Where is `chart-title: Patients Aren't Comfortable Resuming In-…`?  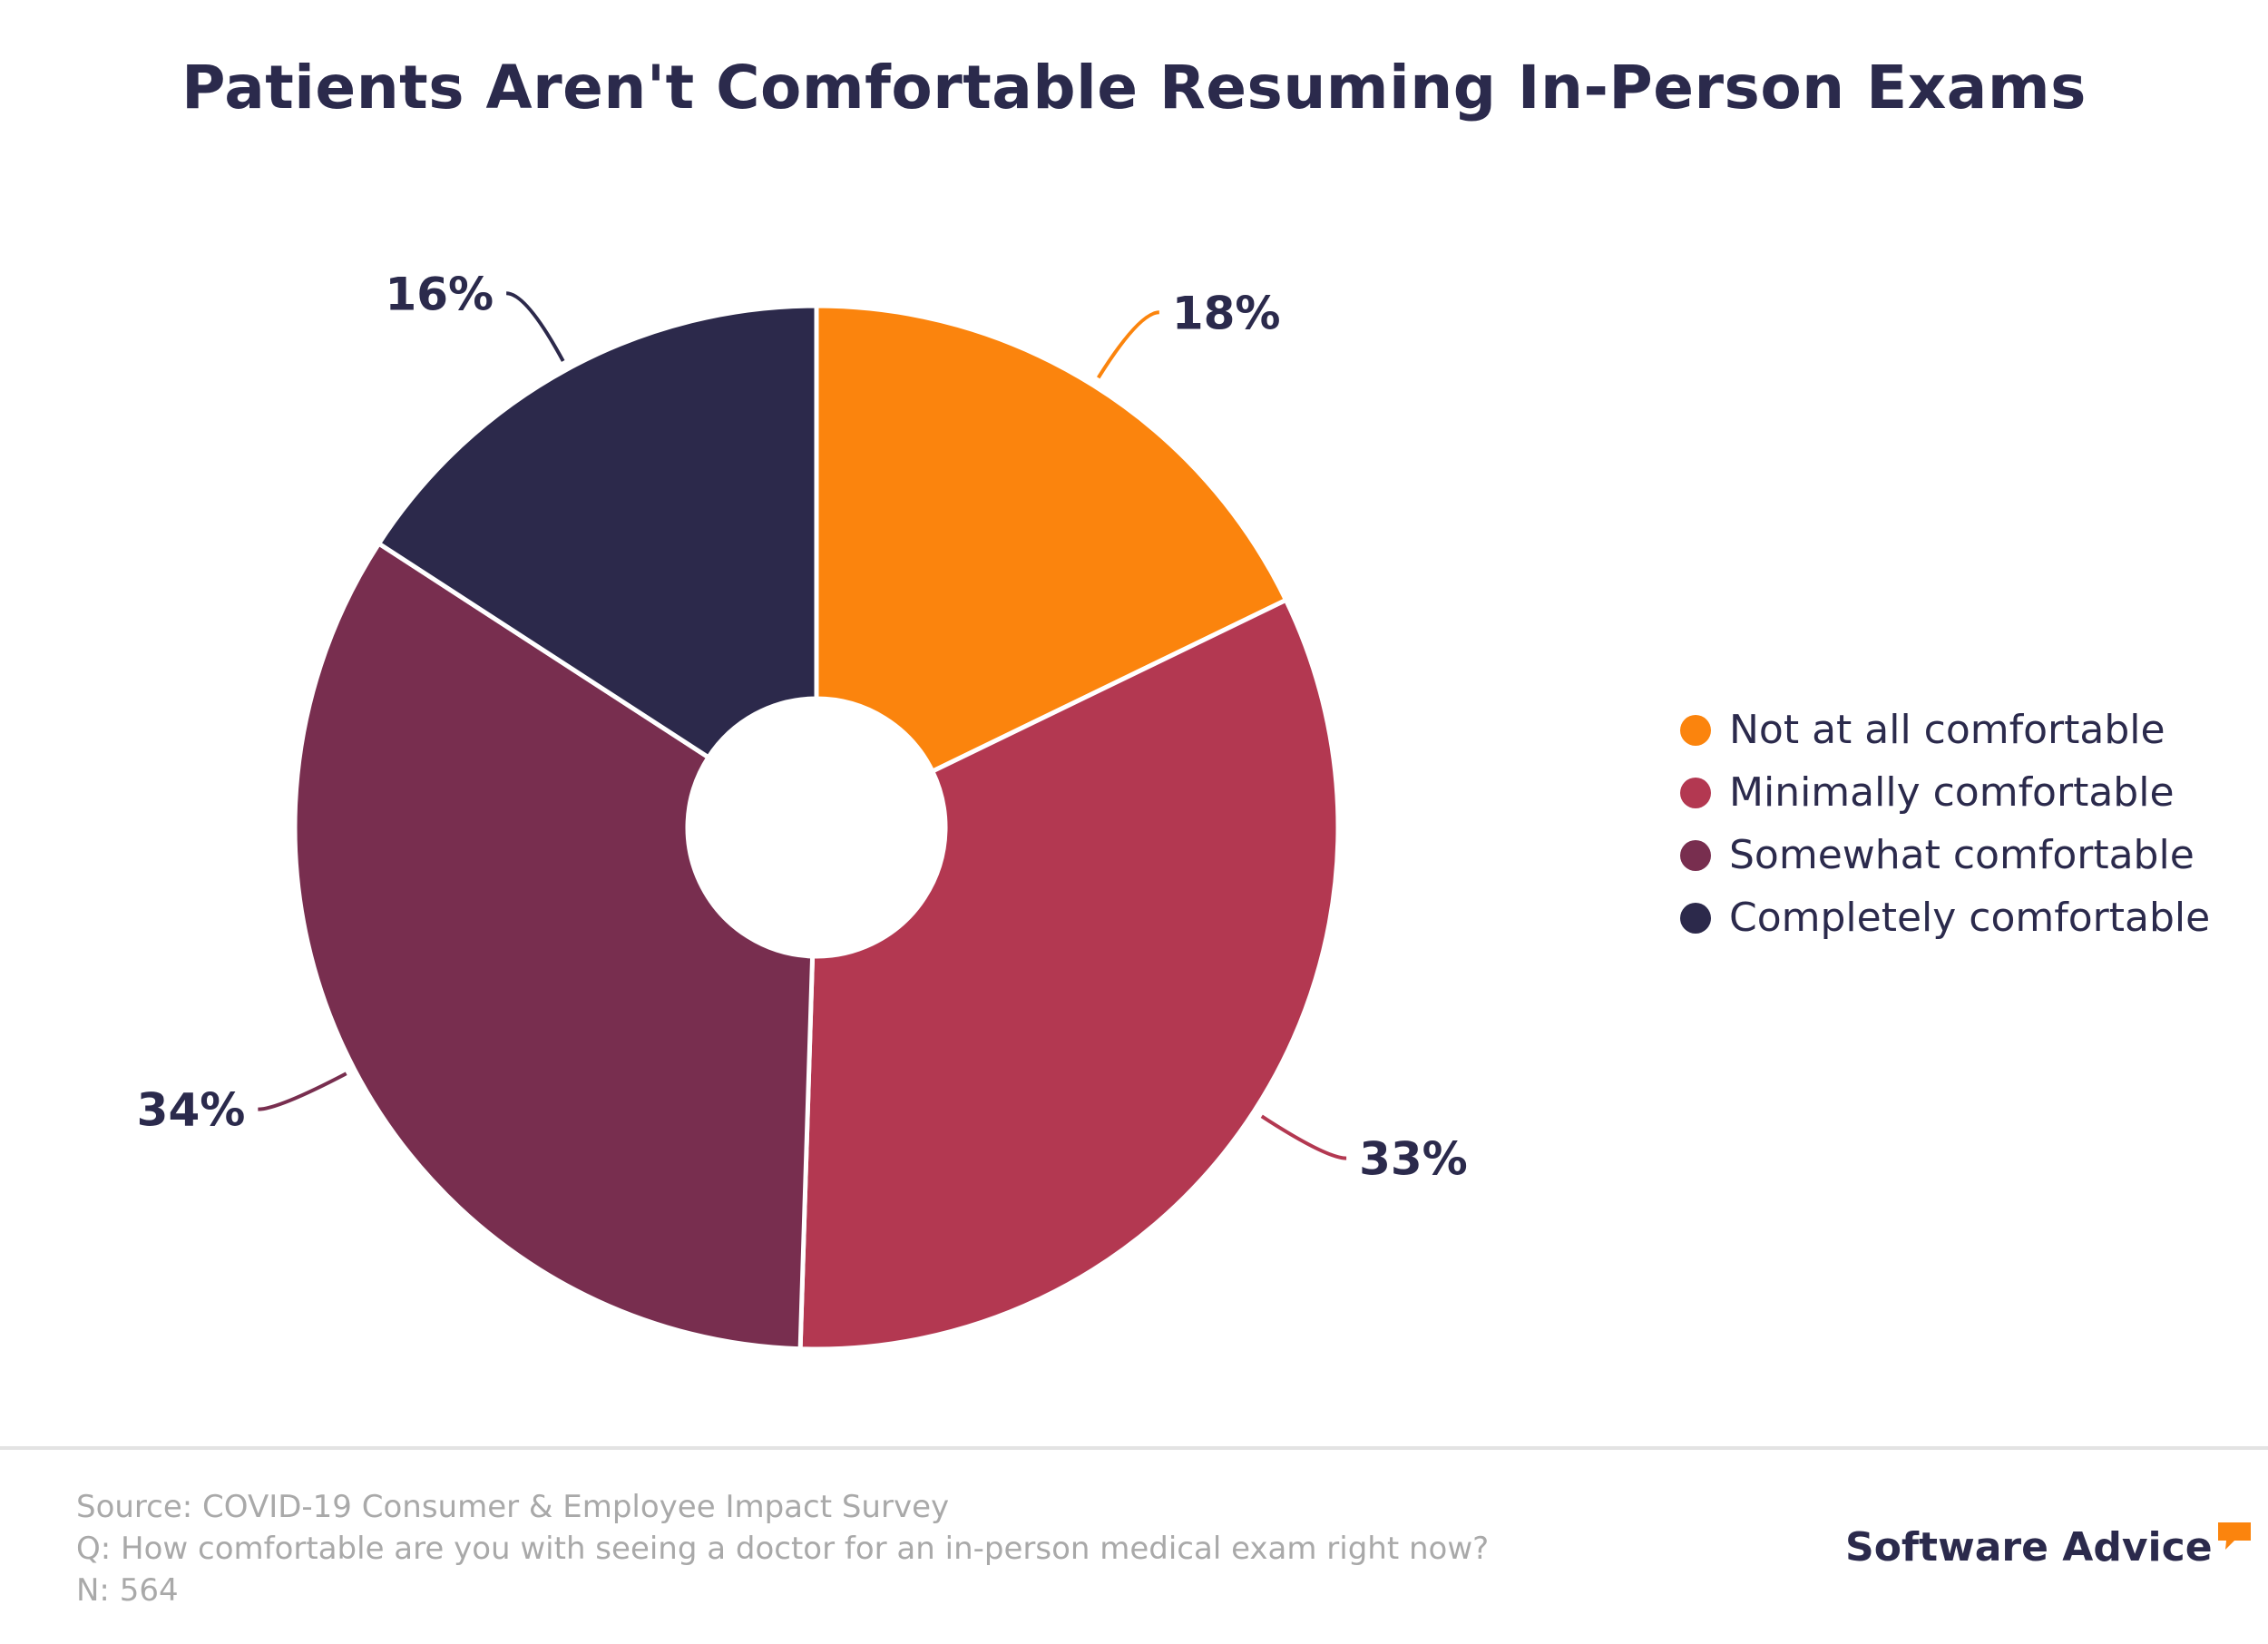
chart-title: Patients Aren't Comfortable Resuming In-… is located at coordinates (1134, 88).